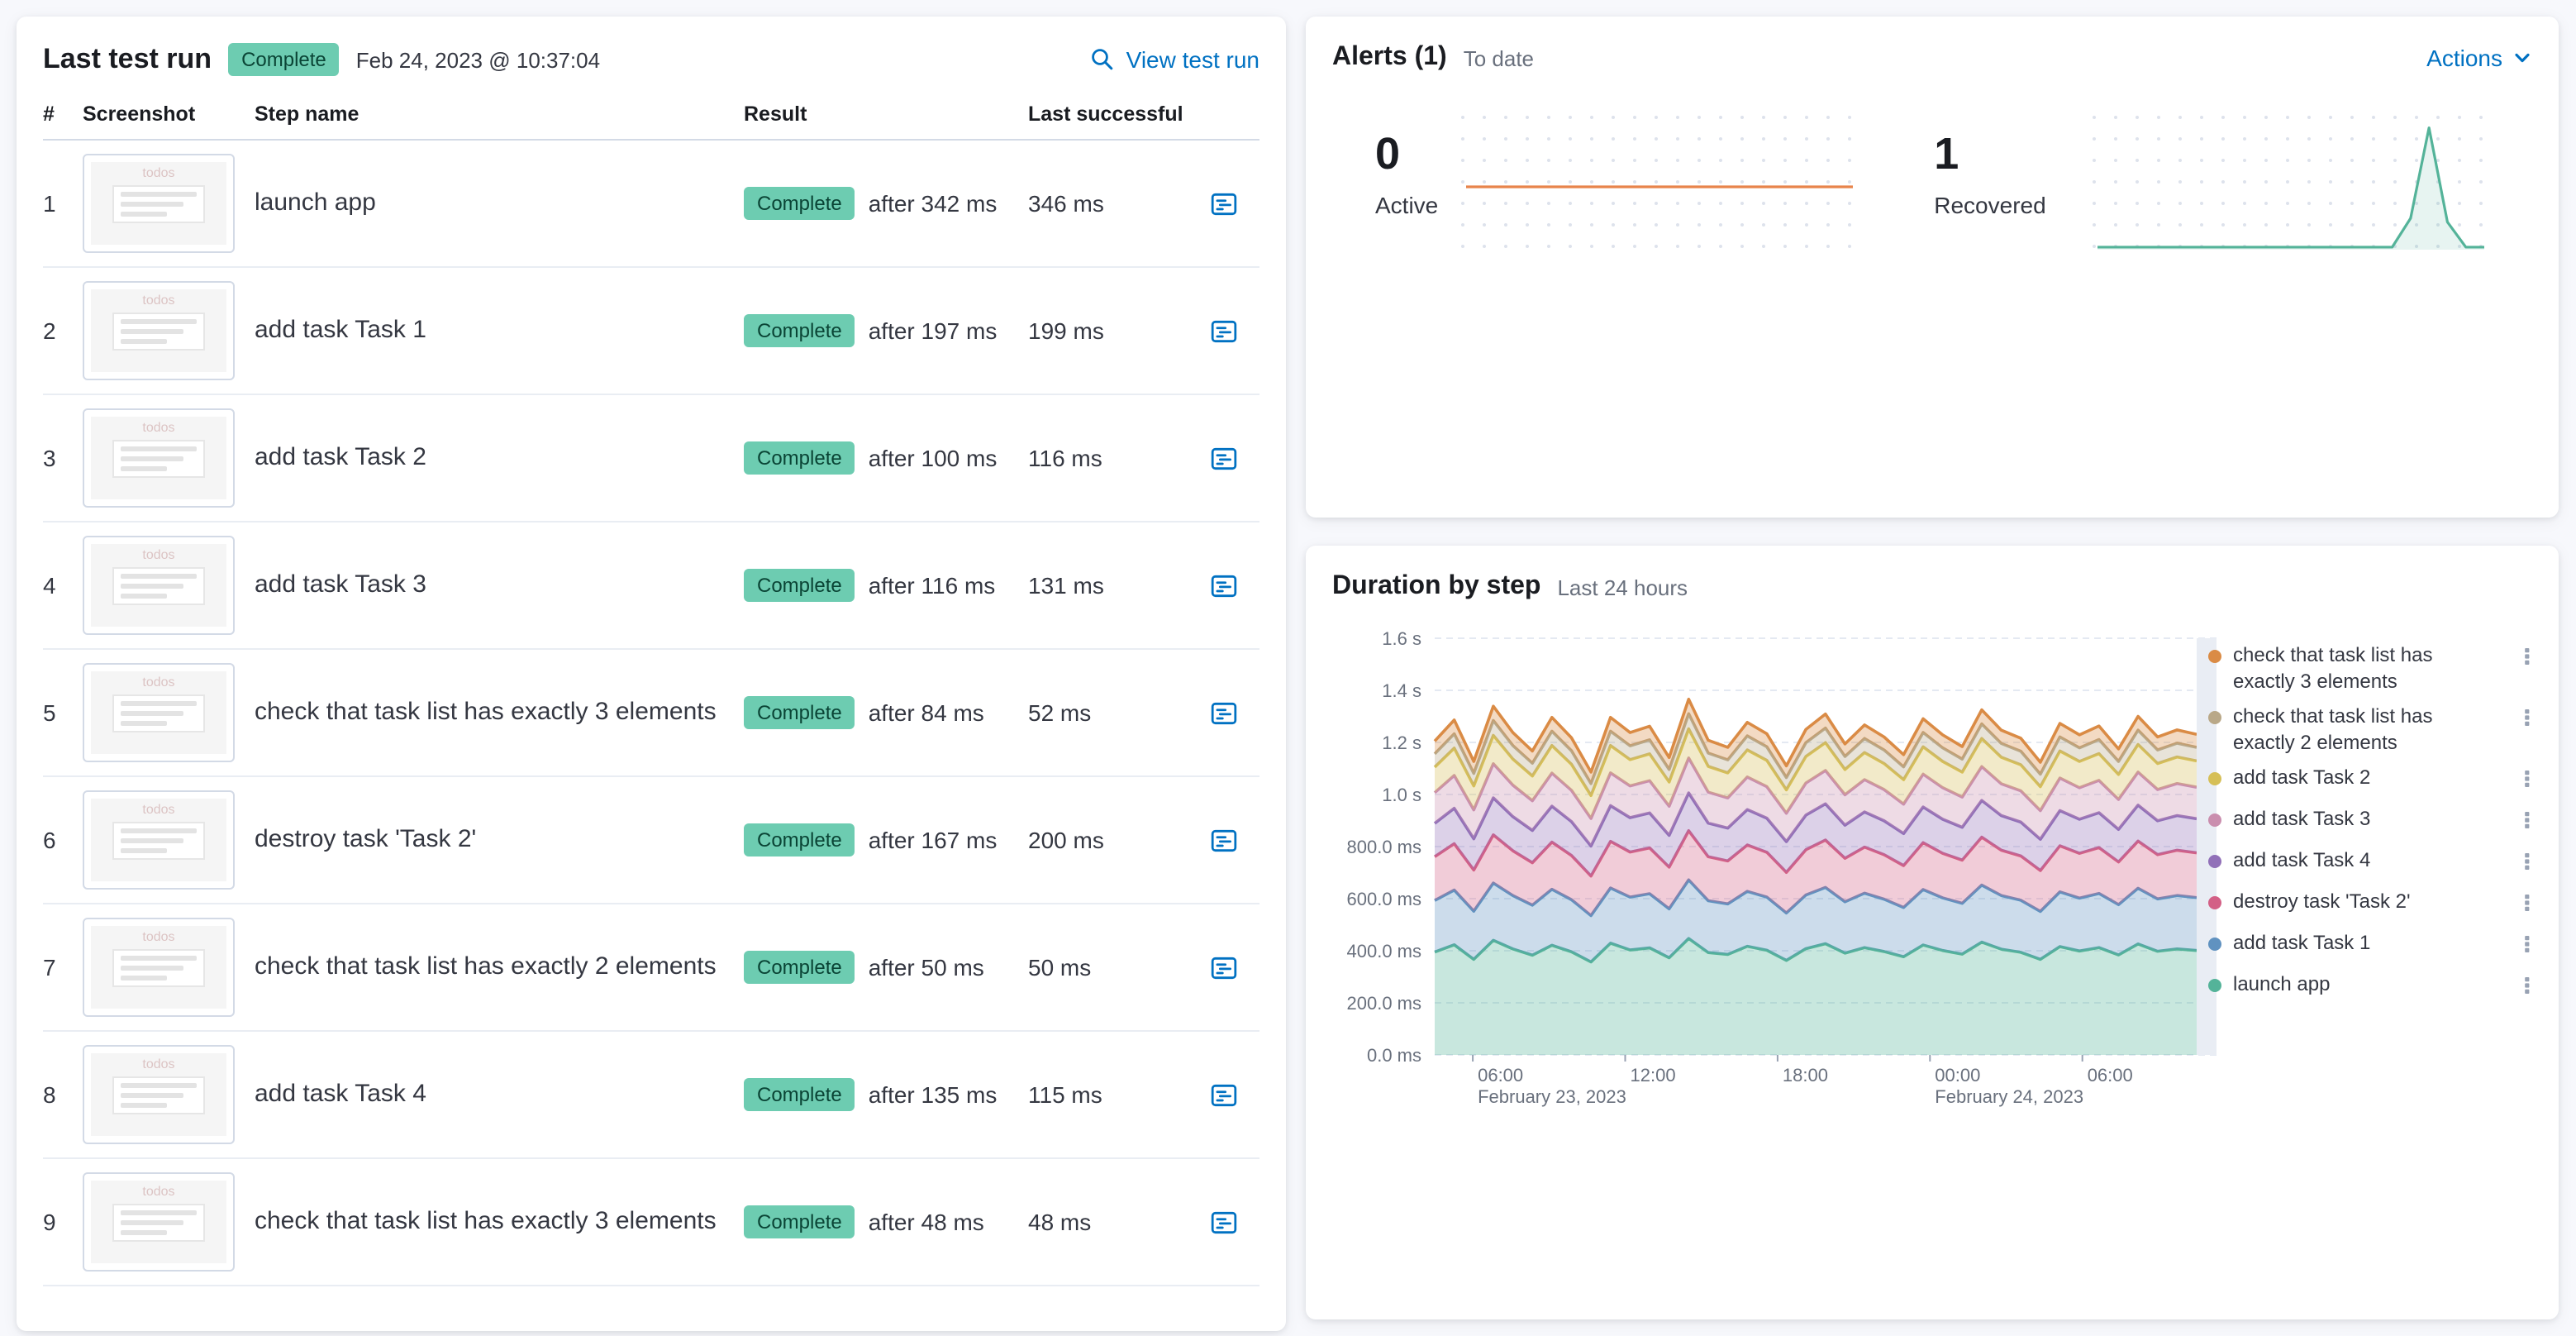 The image size is (2576, 1336). I want to click on legend-item: destroy task 'Task 2', so click(2373, 906).